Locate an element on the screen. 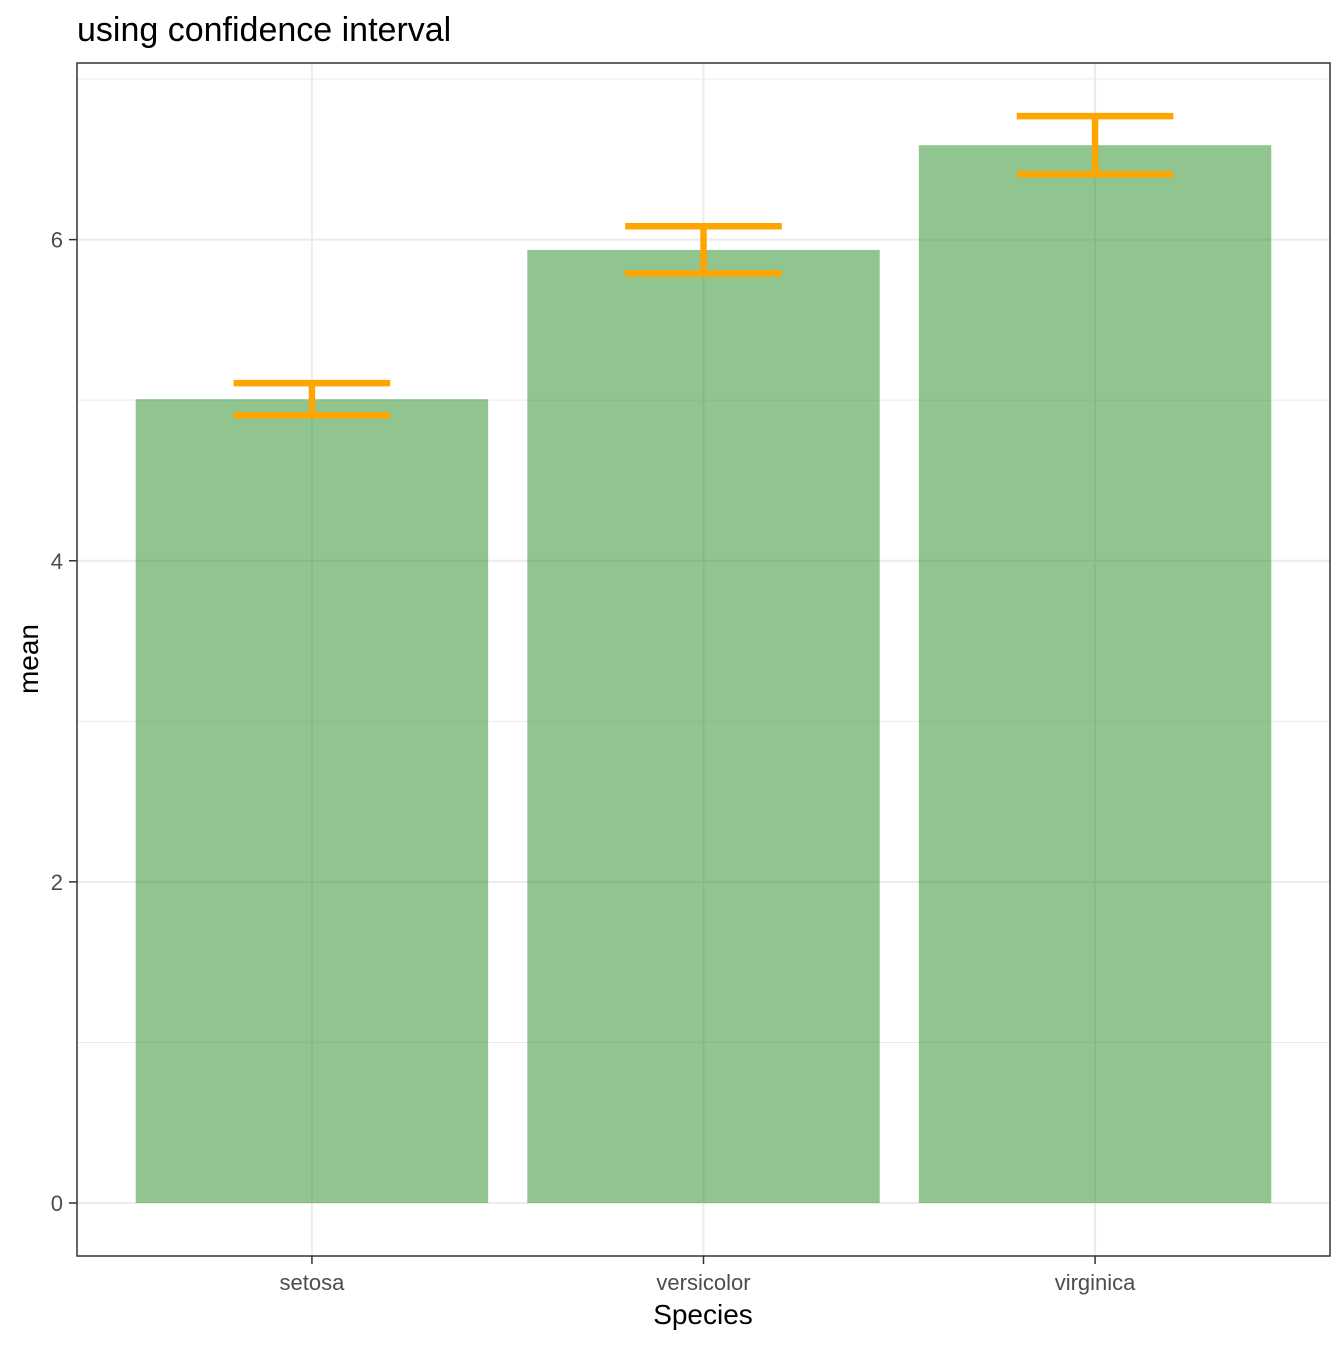  errorbar-virginica is located at coordinates (1095, 145).